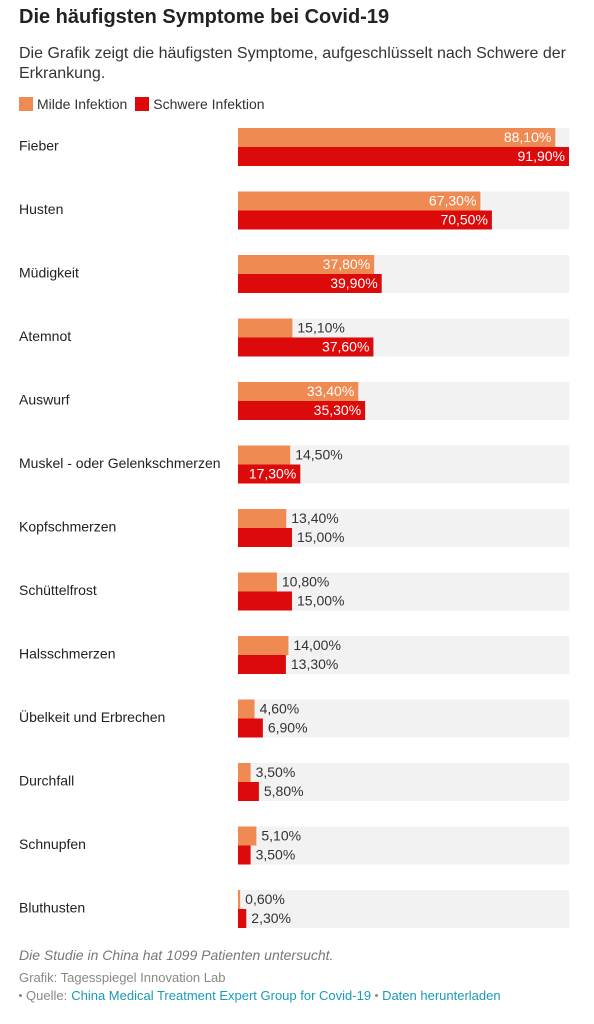 This screenshot has height=1024, width=594. What do you see at coordinates (281, 836) in the screenshot?
I see `value-label: 5,10%` at bounding box center [281, 836].